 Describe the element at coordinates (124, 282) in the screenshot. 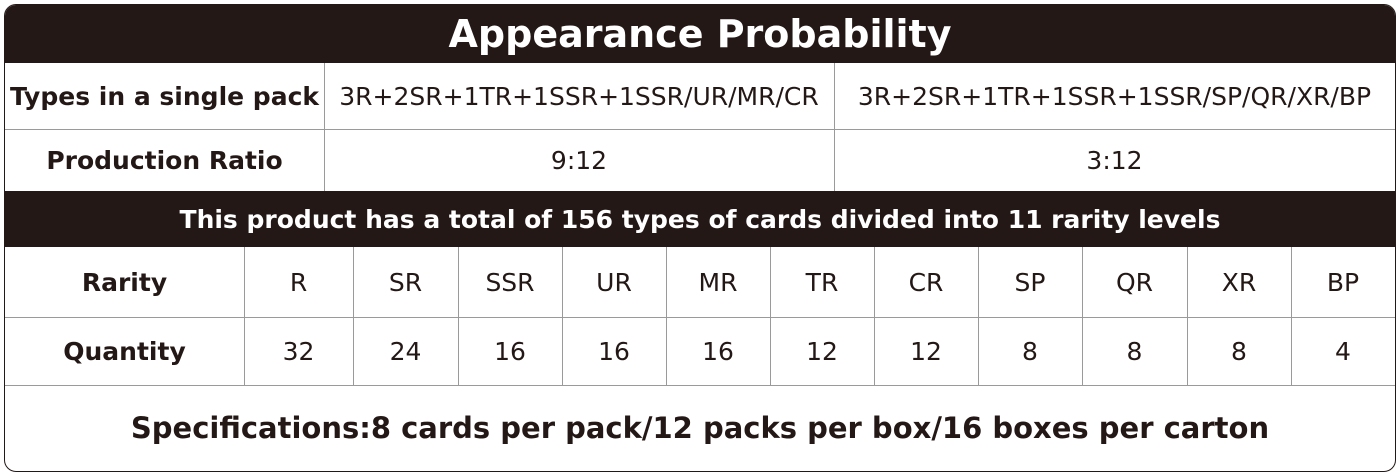

I see `row-header: Rarity` at that location.